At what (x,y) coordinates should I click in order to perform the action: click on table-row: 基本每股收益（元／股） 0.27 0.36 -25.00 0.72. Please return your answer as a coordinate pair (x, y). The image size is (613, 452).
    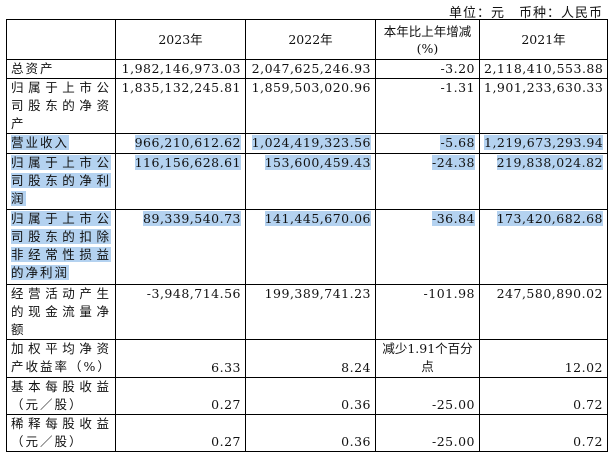
    Looking at the image, I should click on (307, 396).